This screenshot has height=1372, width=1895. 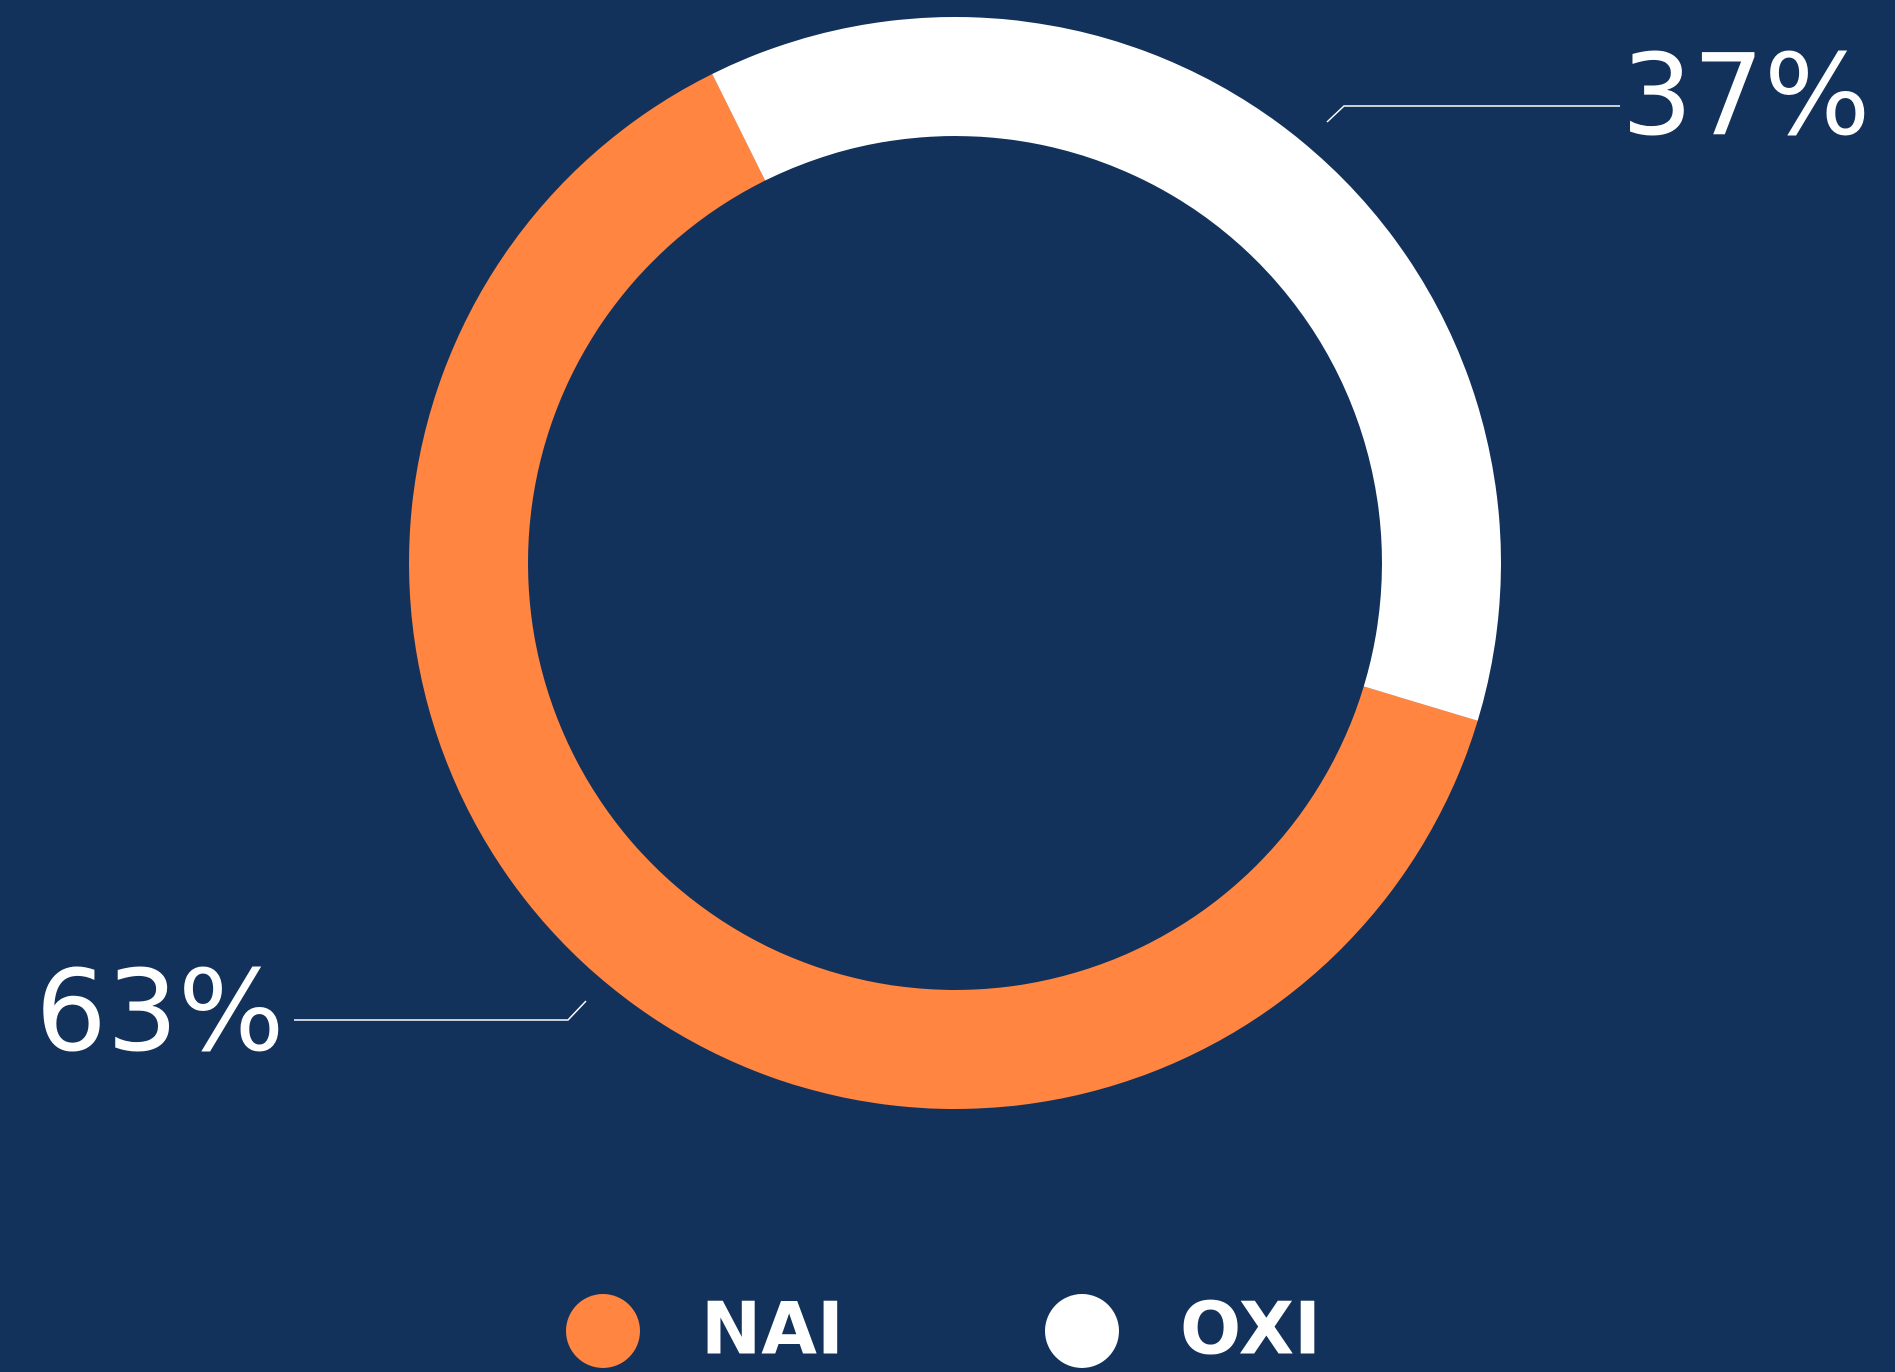 I want to click on value-label: 37%, so click(x=1746, y=96).